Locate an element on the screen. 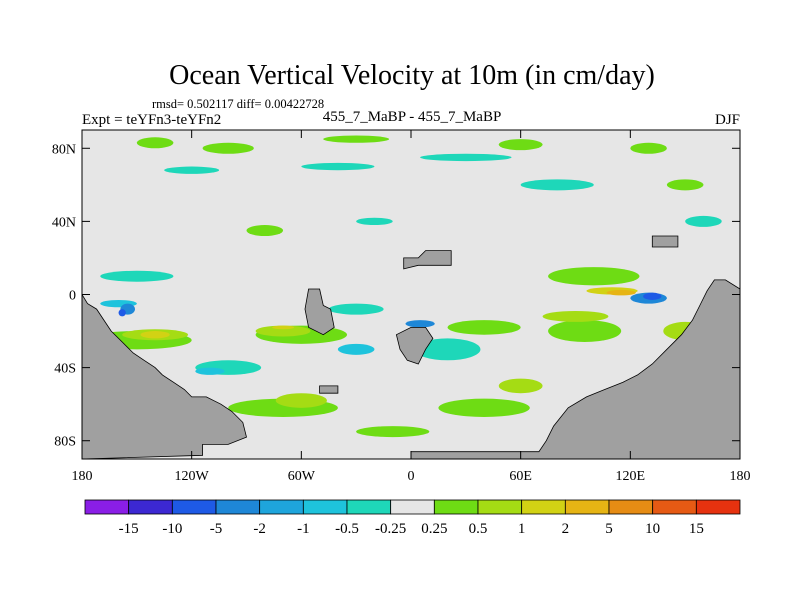 This screenshot has height=600, width=800. y-tick-label: 80N is located at coordinates (64, 149).